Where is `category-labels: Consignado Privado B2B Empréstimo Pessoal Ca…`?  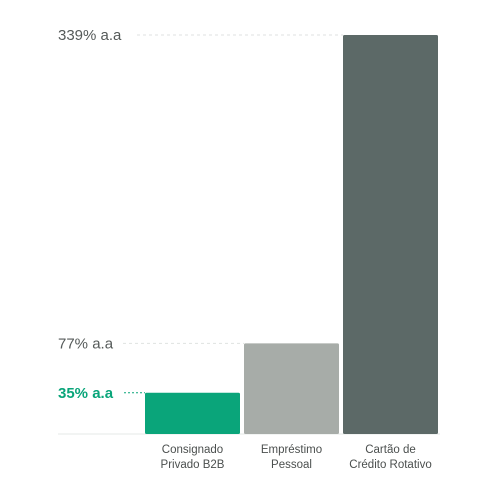
category-labels: Consignado Privado B2B Empréstimo Pessoal Ca… is located at coordinates (296, 457).